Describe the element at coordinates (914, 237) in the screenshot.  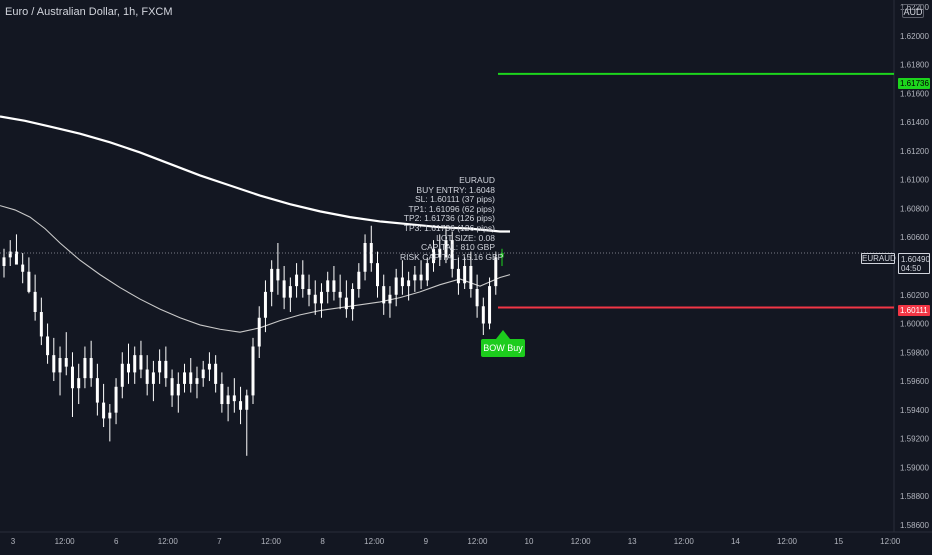
I see `price-axis-label: 1.60600` at that location.